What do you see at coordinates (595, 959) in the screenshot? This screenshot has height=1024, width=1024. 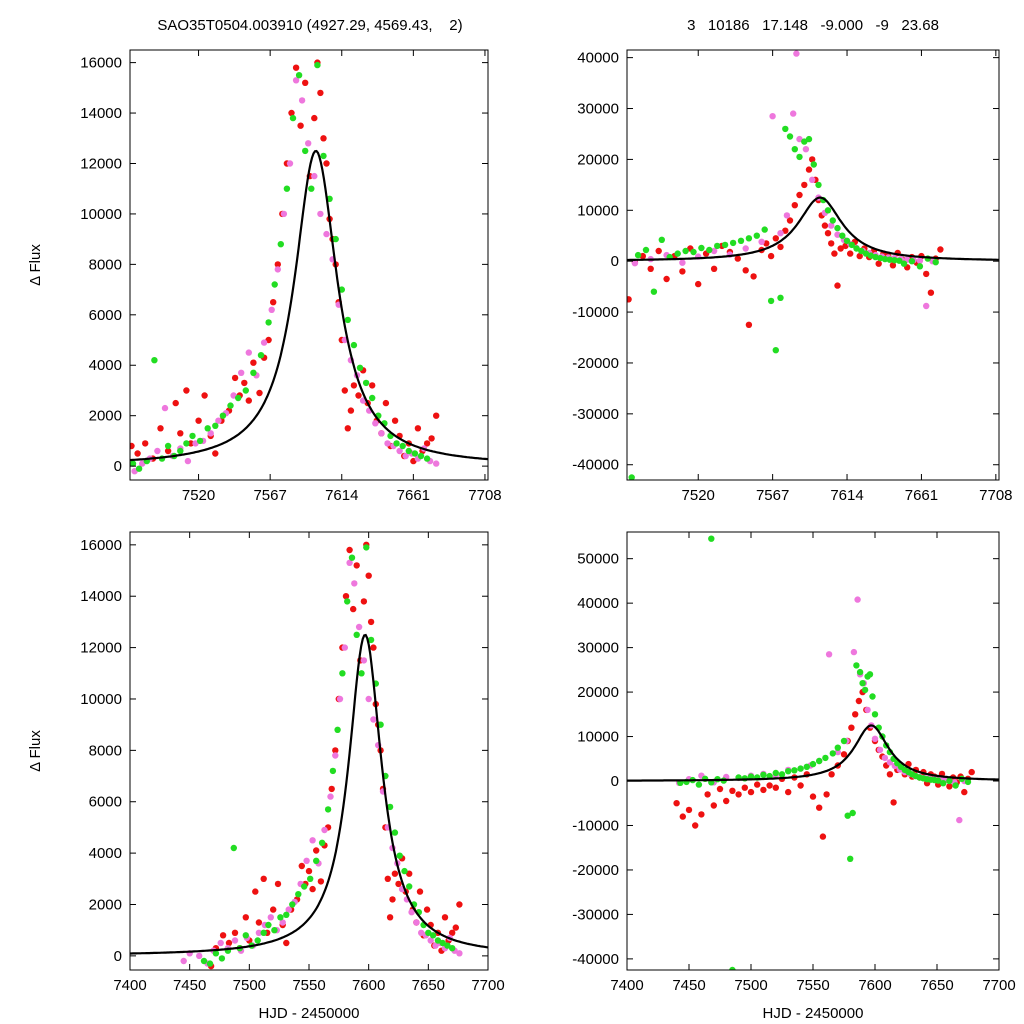 I see `y-tick-label: -40000` at bounding box center [595, 959].